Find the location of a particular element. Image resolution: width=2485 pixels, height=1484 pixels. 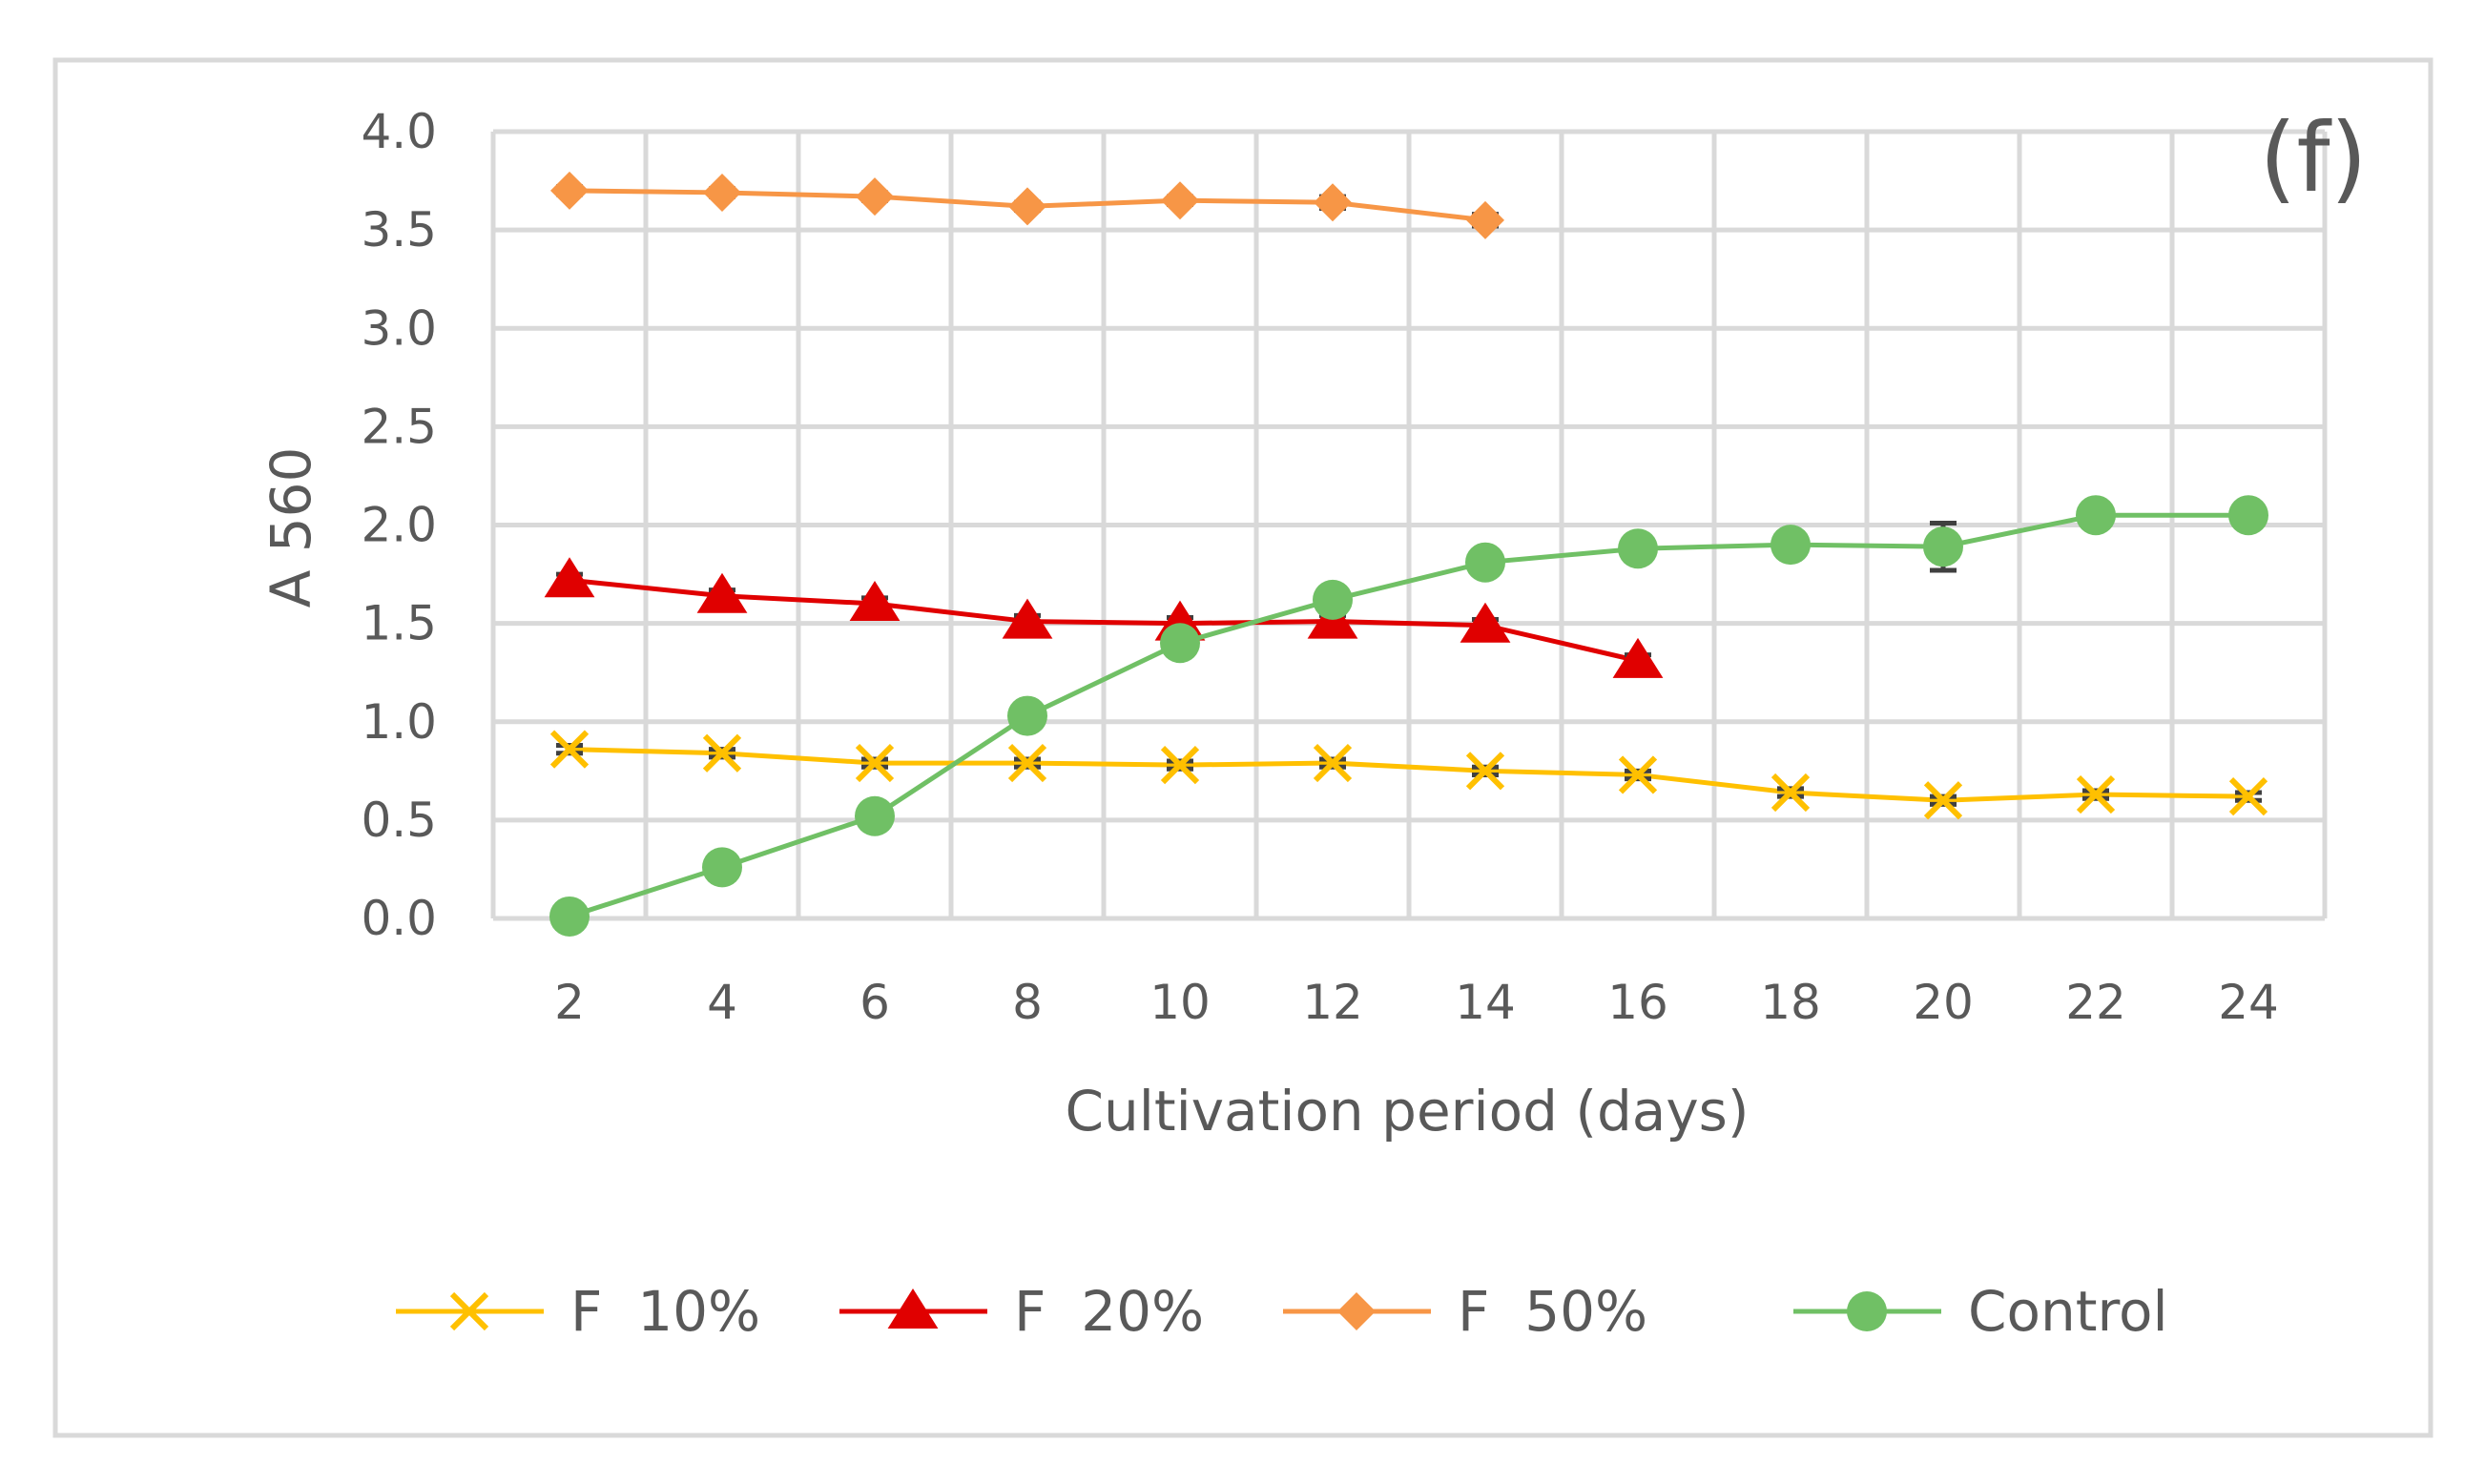

x-tick-label: 22 is located at coordinates (2095, 1002).